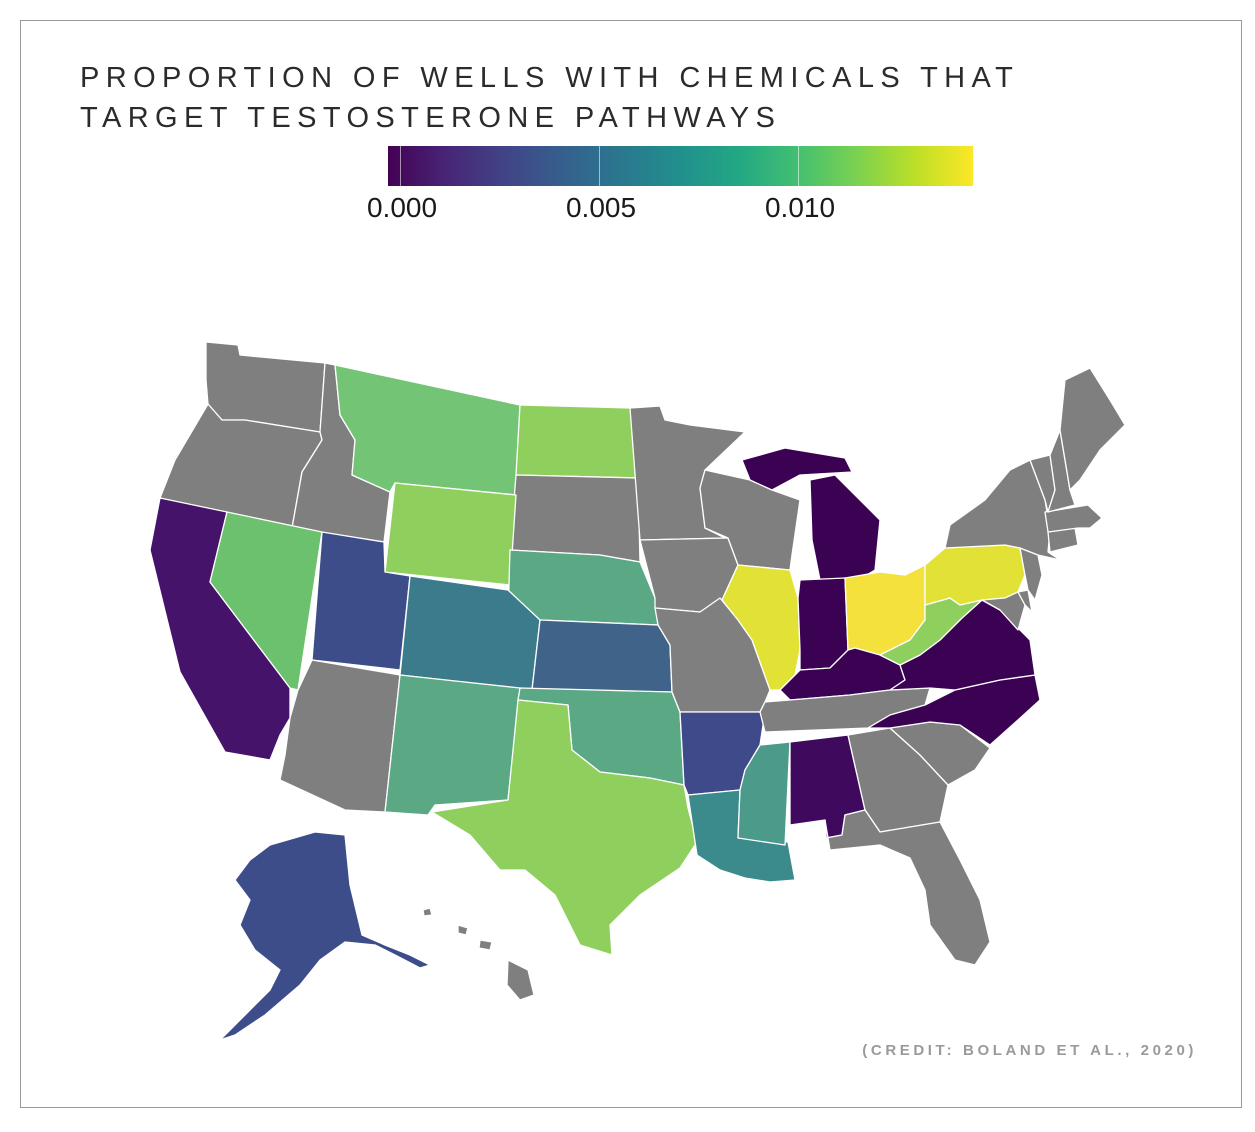 Image resolution: width=1255 pixels, height=1132 pixels. I want to click on state-TX, so click(564, 827).